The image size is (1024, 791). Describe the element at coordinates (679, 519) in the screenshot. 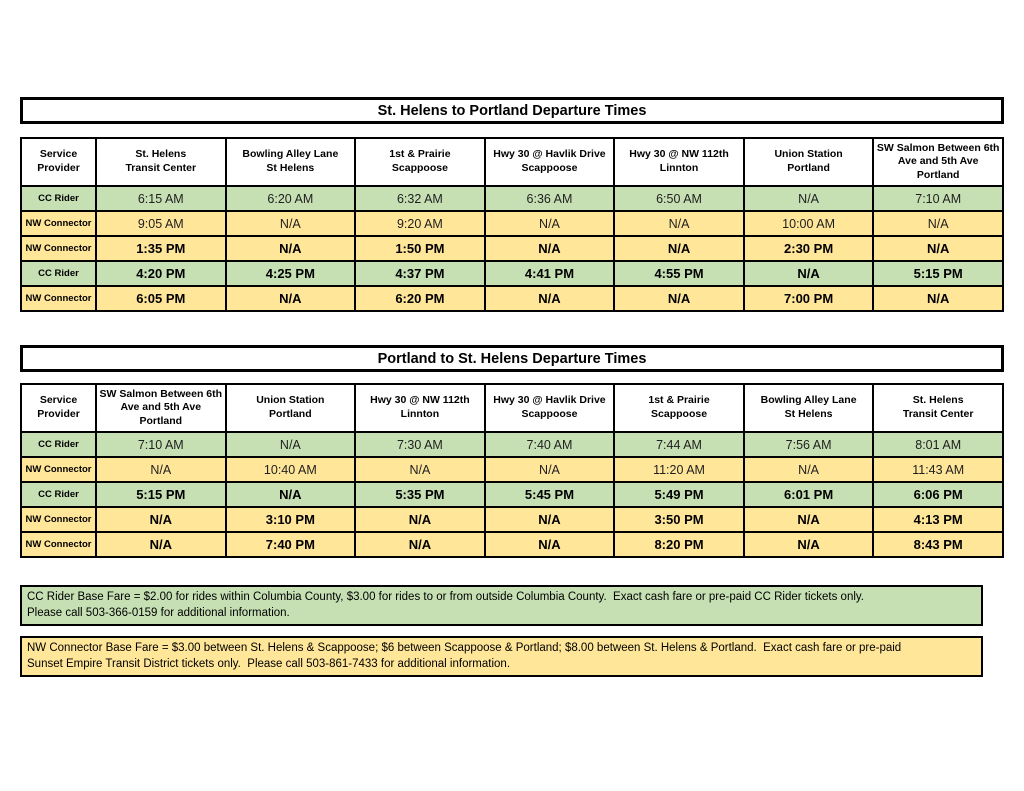

I see `departure-time-cell: 3:50 PM` at that location.